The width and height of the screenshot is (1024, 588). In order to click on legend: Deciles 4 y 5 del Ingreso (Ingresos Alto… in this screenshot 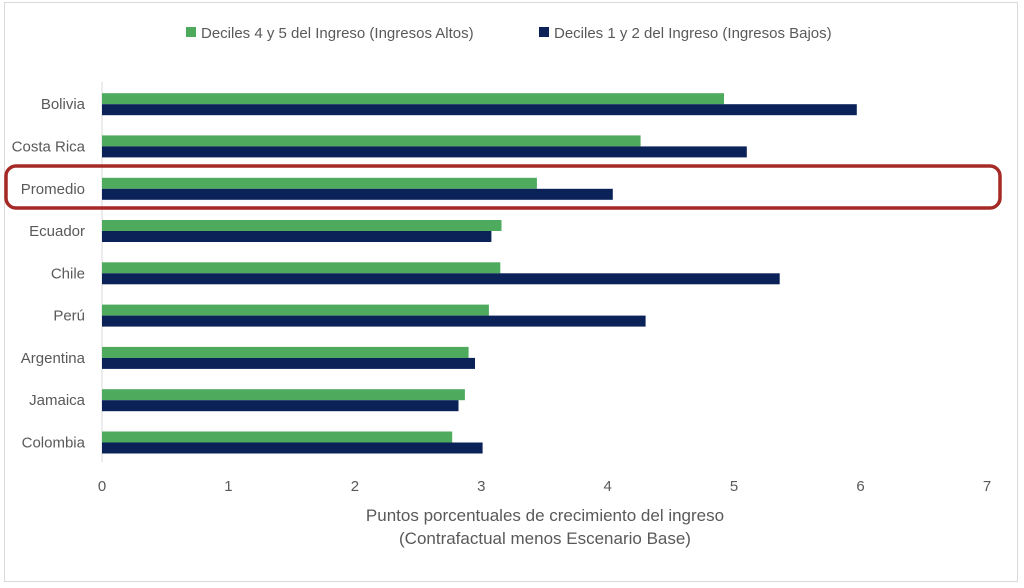, I will do `click(509, 33)`.